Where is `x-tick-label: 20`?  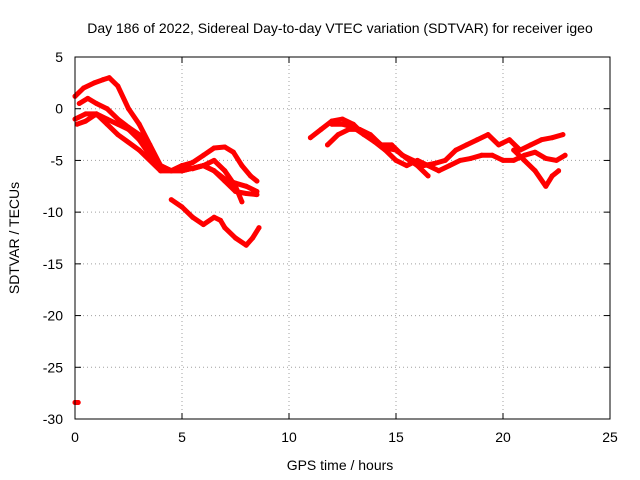
x-tick-label: 20 is located at coordinates (503, 437).